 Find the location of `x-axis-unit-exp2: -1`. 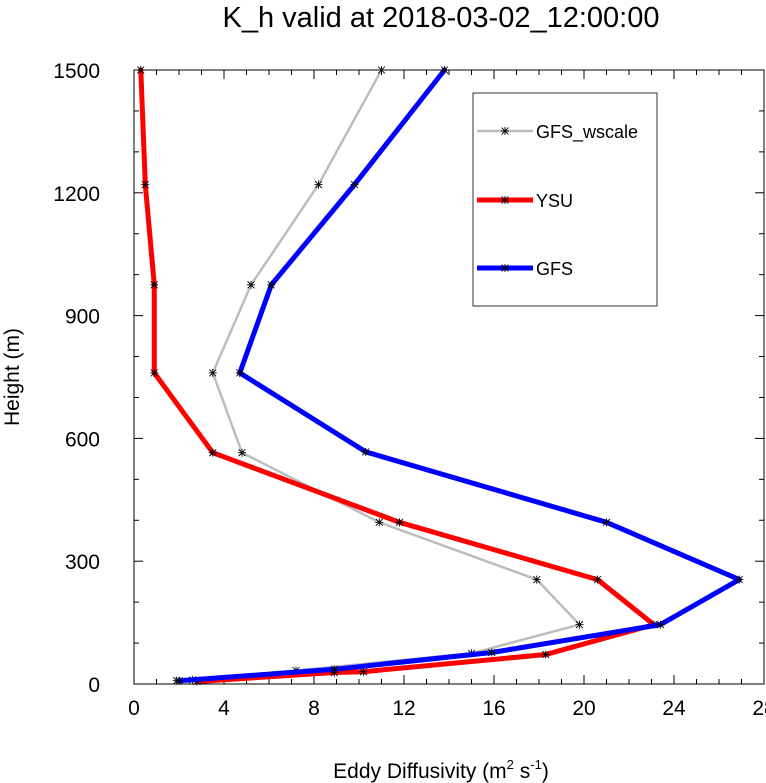

x-axis-unit-exp2: -1 is located at coordinates (536, 764).